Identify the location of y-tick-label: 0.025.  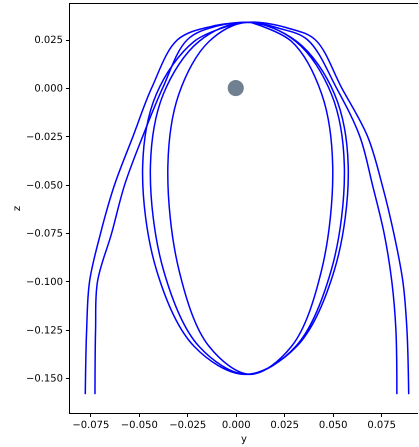
(48, 40).